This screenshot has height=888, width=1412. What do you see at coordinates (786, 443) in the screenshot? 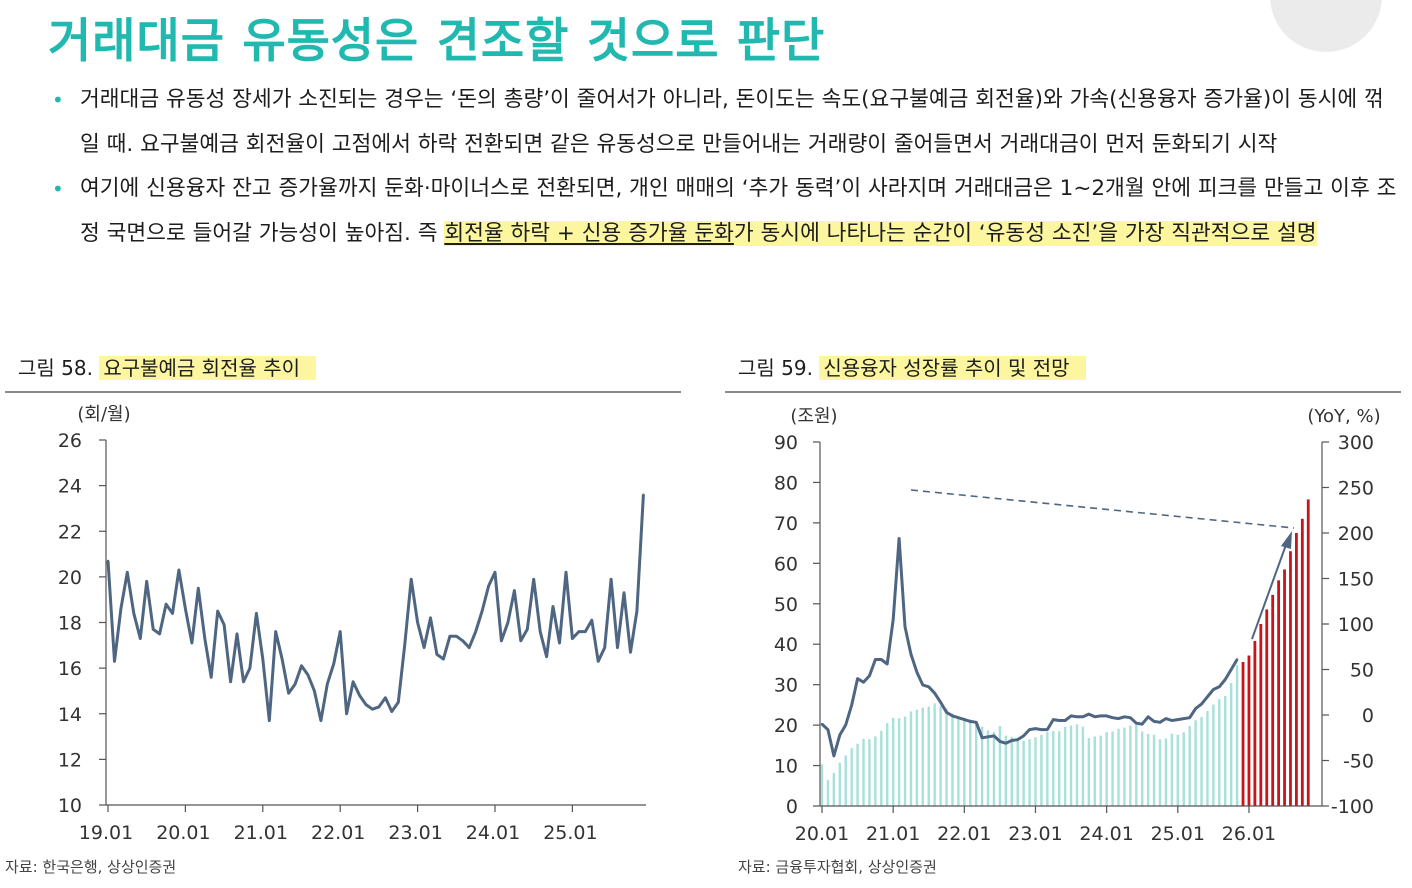
I see `right-left-tick-label: 90` at bounding box center [786, 443].